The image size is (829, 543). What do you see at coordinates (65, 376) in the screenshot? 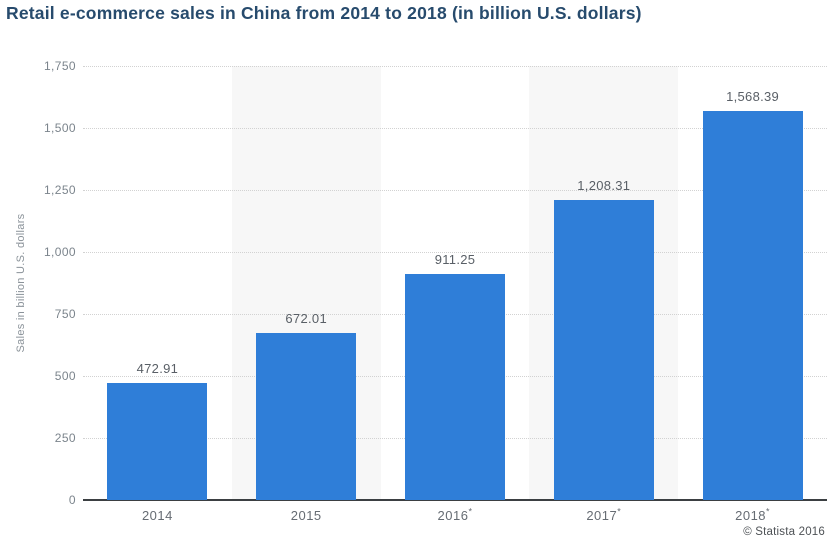
I see `y-tick-label: 500` at bounding box center [65, 376].